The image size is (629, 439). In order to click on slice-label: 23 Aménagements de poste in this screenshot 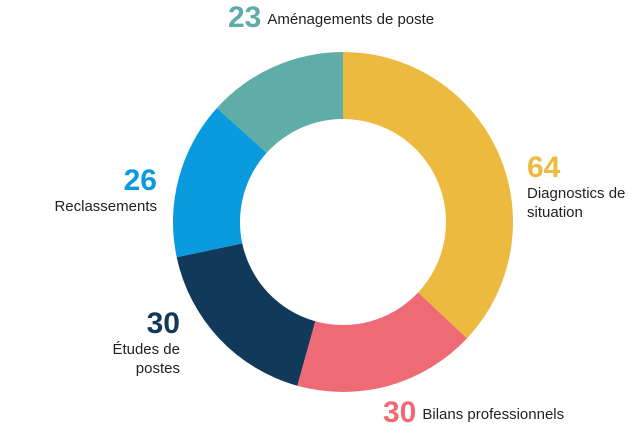, I will do `click(331, 18)`.